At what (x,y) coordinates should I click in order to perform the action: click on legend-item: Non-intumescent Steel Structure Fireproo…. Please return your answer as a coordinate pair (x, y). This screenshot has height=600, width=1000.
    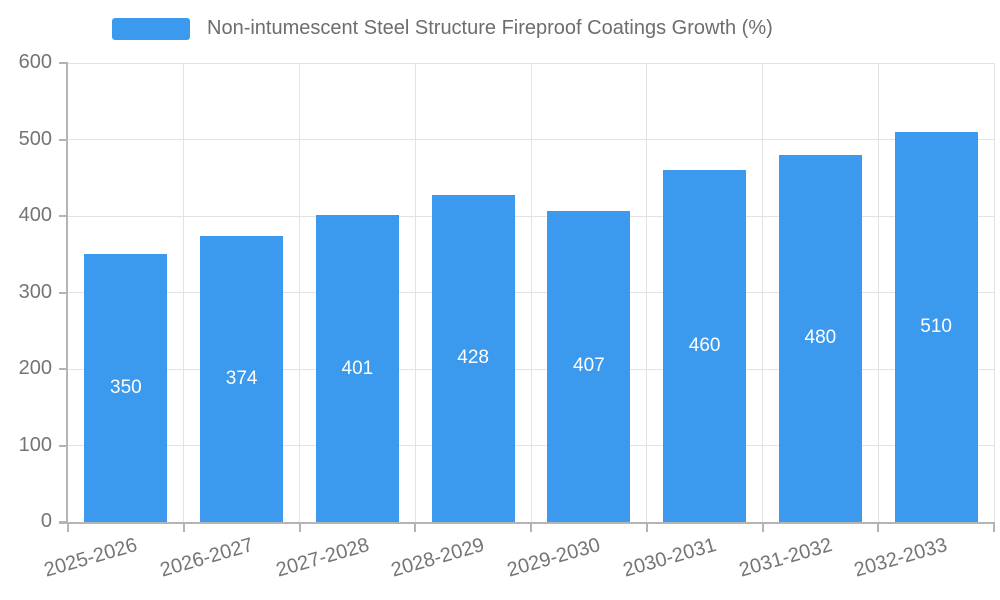
    Looking at the image, I should click on (442, 28).